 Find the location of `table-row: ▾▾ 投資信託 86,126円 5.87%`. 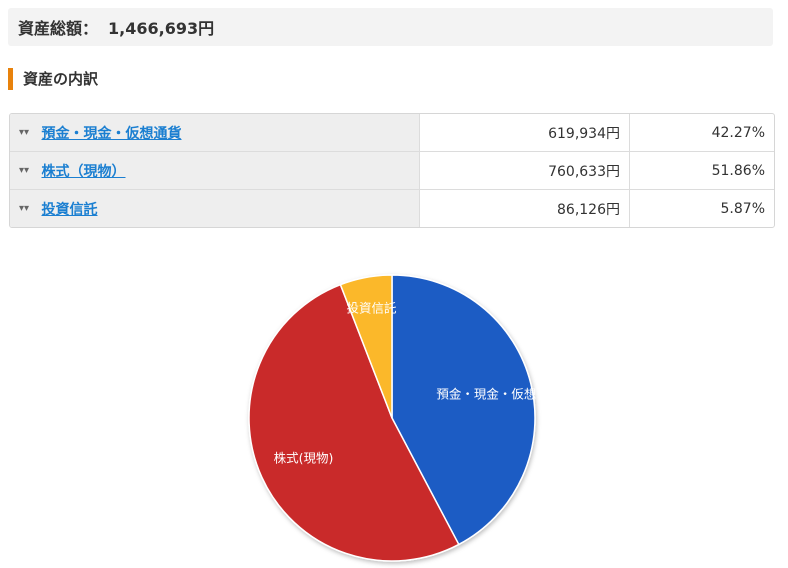

table-row: ▾▾ 投資信託 86,126円 5.87% is located at coordinates (392, 208).